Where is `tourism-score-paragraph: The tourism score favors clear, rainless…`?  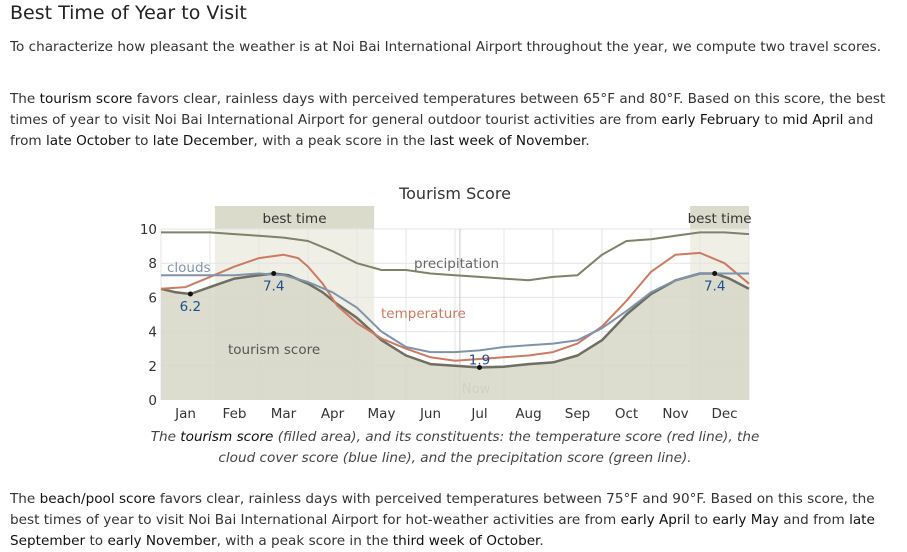
tourism-score-paragraph: The tourism score favors clear, rainless… is located at coordinates (448, 120).